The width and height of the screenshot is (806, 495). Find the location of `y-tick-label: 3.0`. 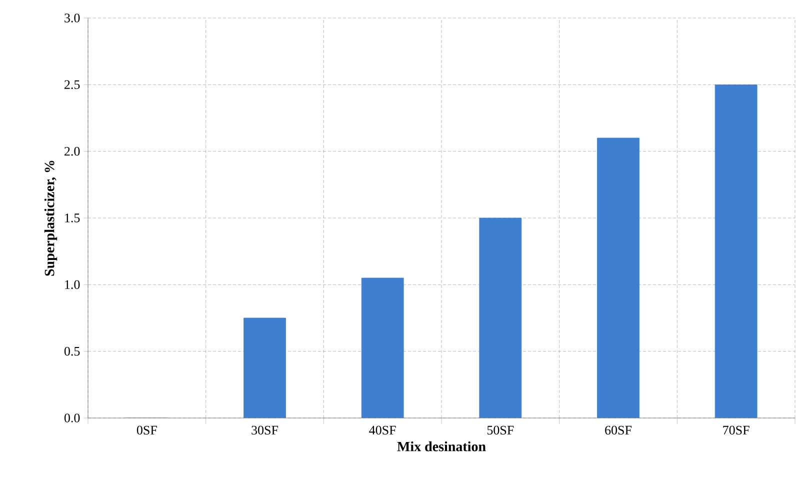

y-tick-label: 3.0 is located at coordinates (72, 18).